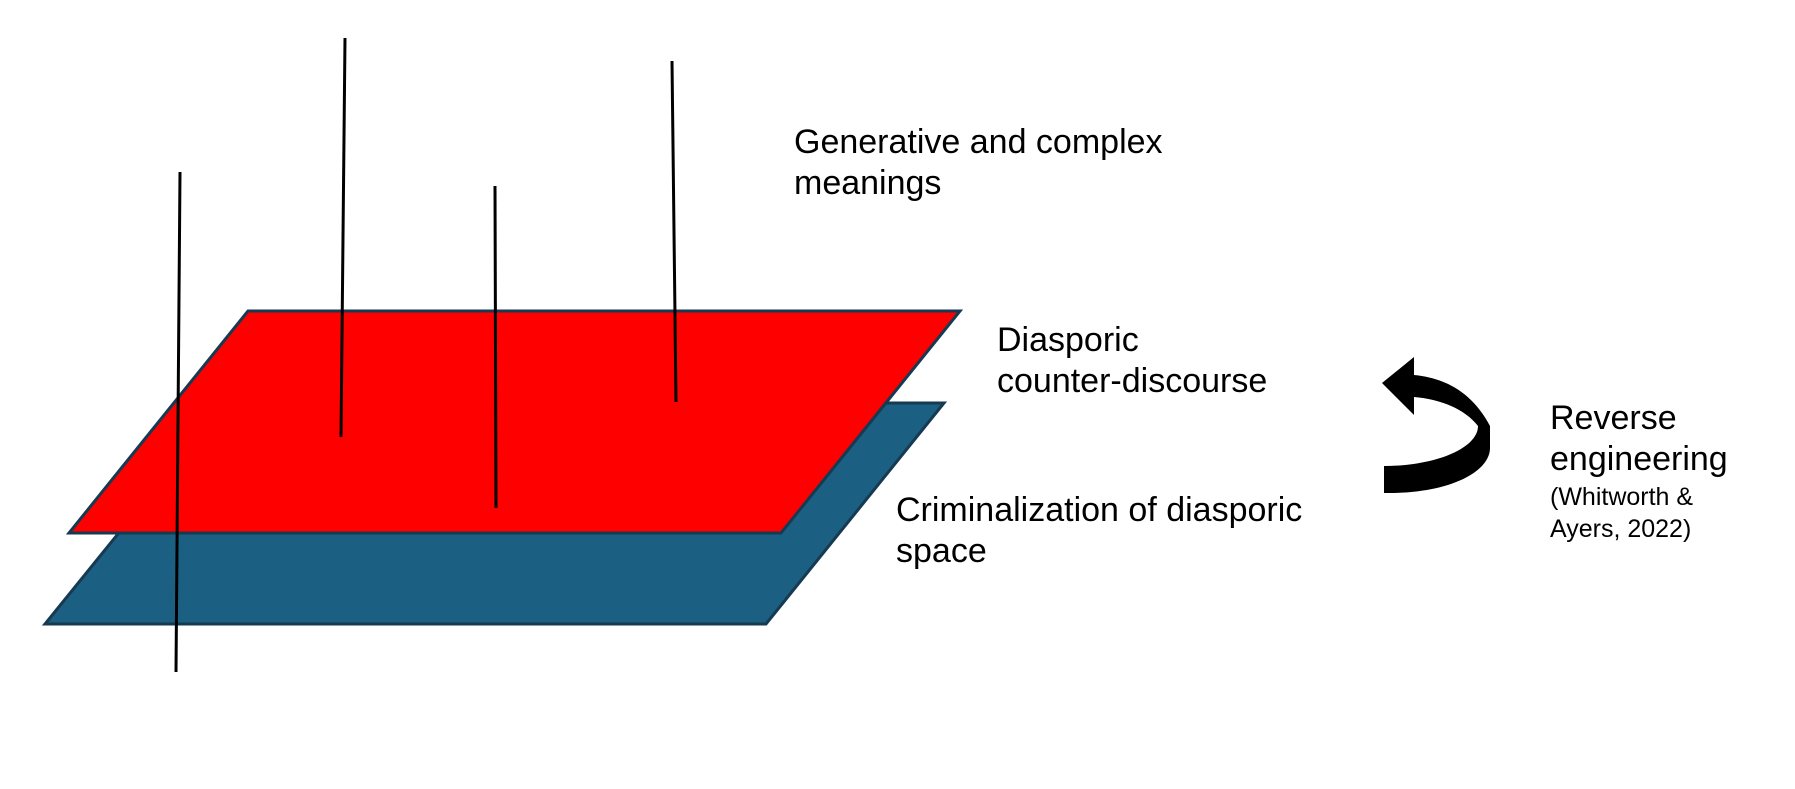 The height and width of the screenshot is (789, 1795). What do you see at coordinates (1068, 340) in the screenshot?
I see `upper-plane-label-line-1: Diasporic` at bounding box center [1068, 340].